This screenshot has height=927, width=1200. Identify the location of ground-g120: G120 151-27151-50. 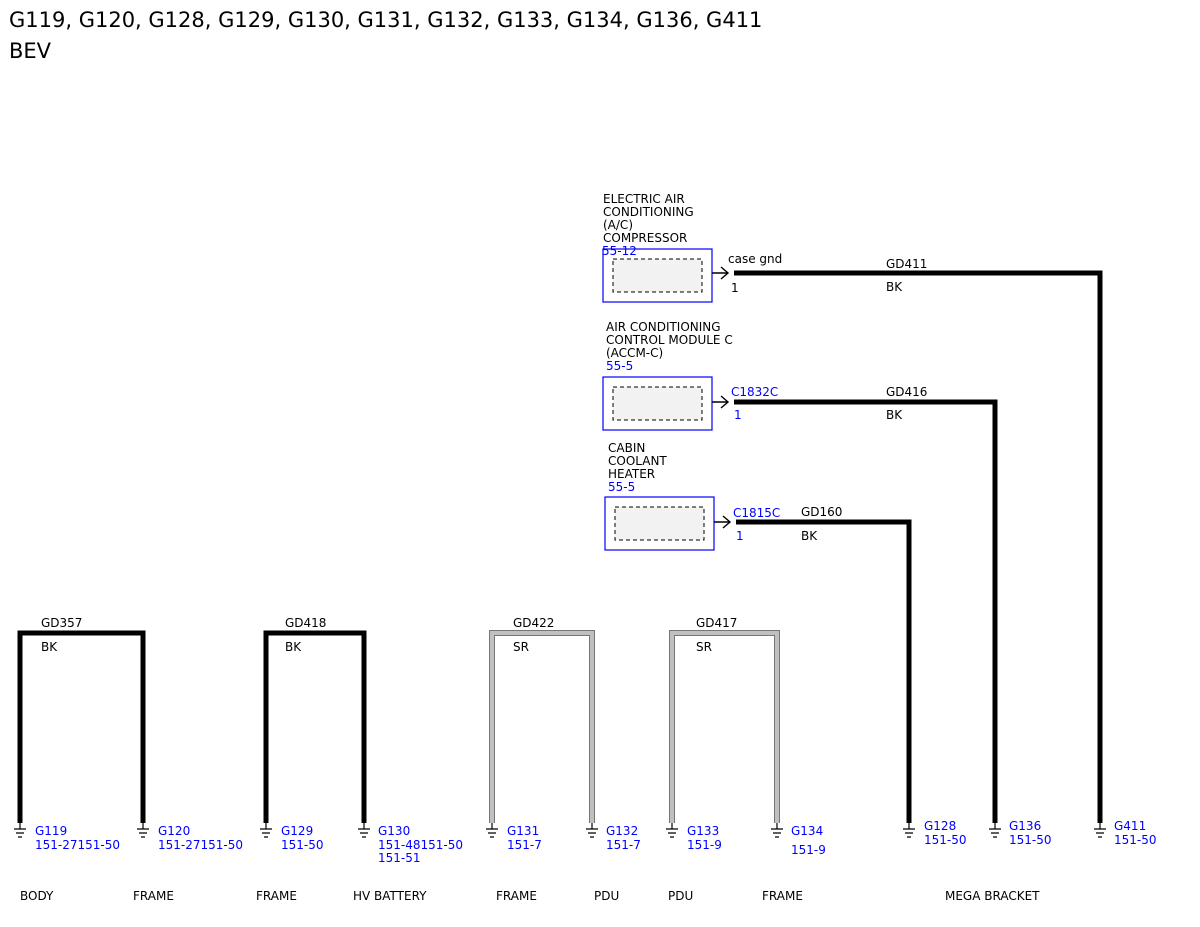
(190, 837).